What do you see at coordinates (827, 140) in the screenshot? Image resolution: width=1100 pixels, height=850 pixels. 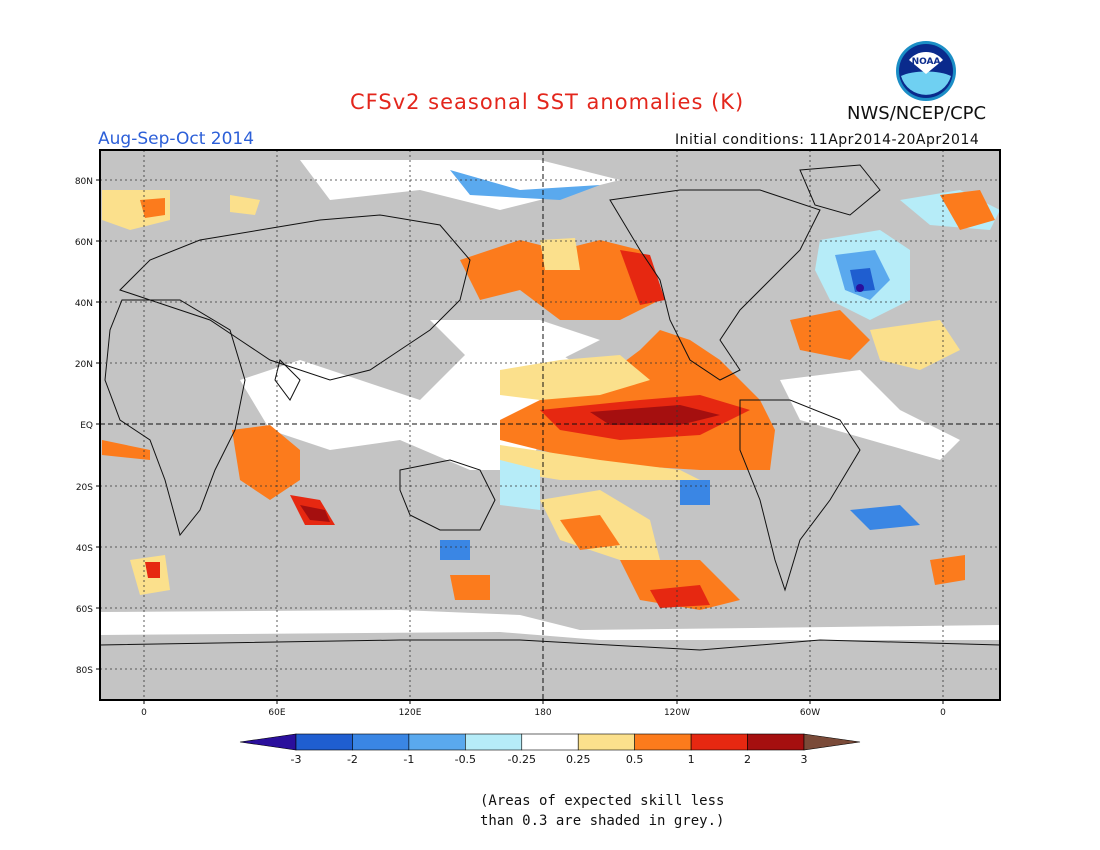 I see `initial-conditions-label: Initial conditions: 11Apr2014-20Apr2014` at bounding box center [827, 140].